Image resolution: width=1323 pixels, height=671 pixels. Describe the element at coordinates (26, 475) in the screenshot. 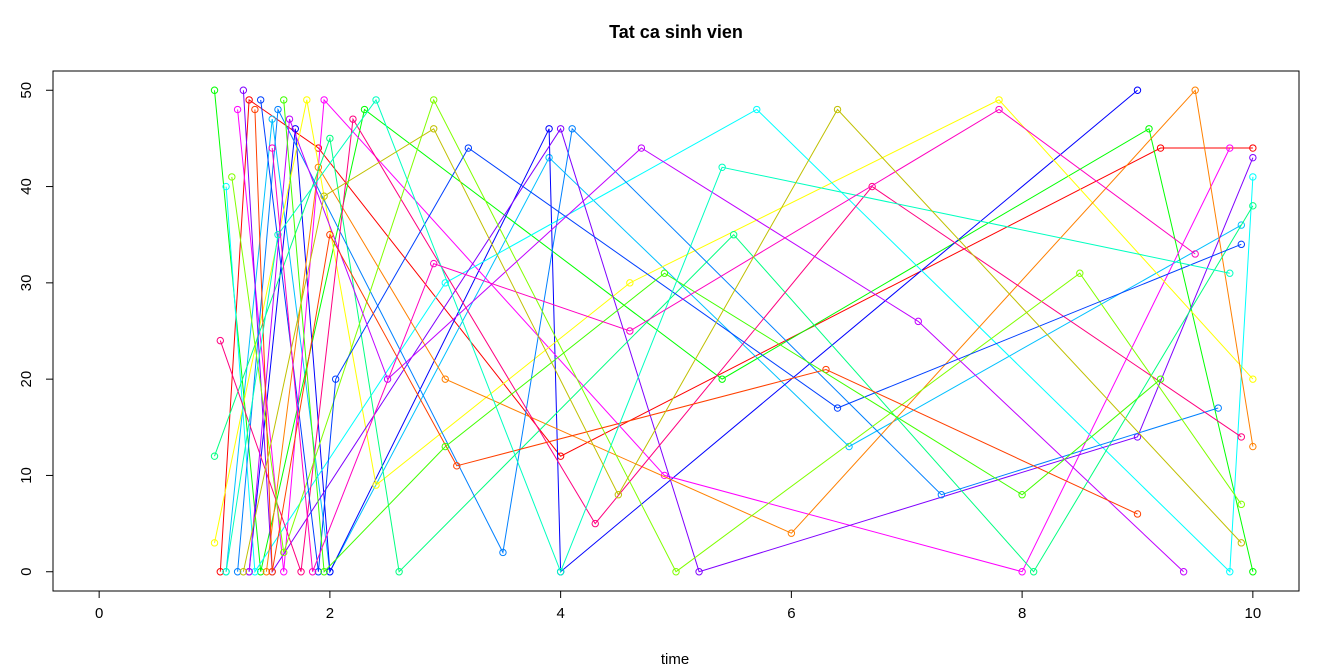

I see `y-tick-label: 10` at that location.